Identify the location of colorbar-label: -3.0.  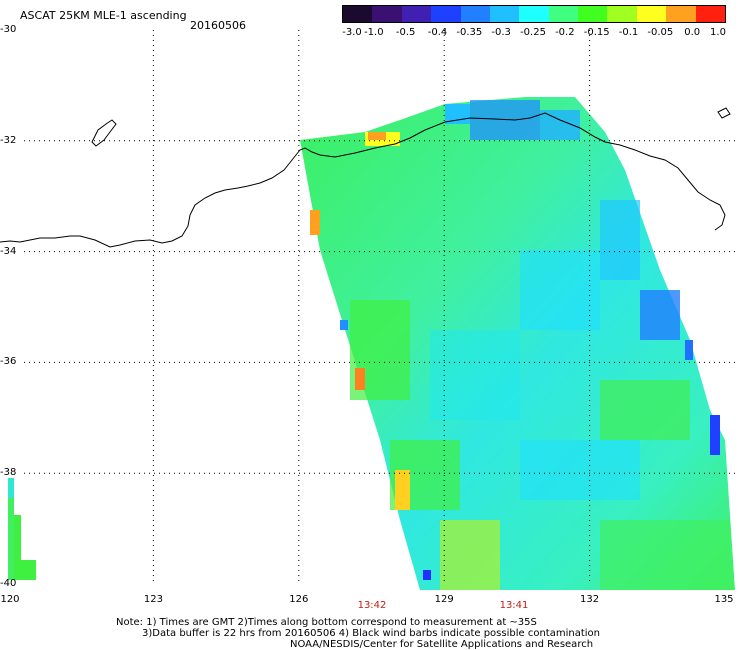
(352, 32).